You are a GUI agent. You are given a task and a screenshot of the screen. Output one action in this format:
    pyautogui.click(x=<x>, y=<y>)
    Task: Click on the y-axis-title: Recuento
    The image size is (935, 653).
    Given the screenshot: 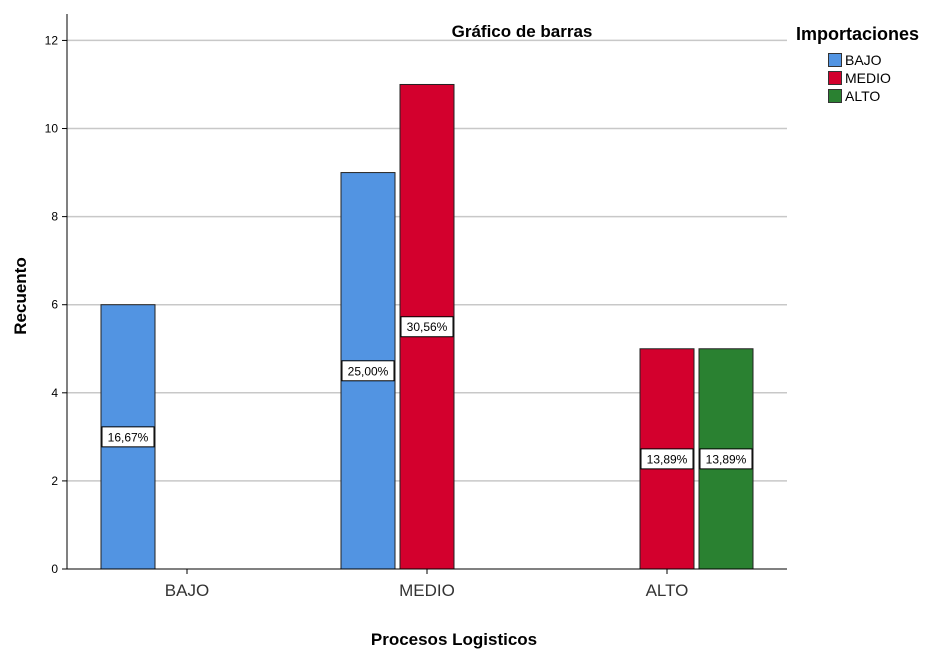 What is the action you would take?
    pyautogui.click(x=20, y=295)
    